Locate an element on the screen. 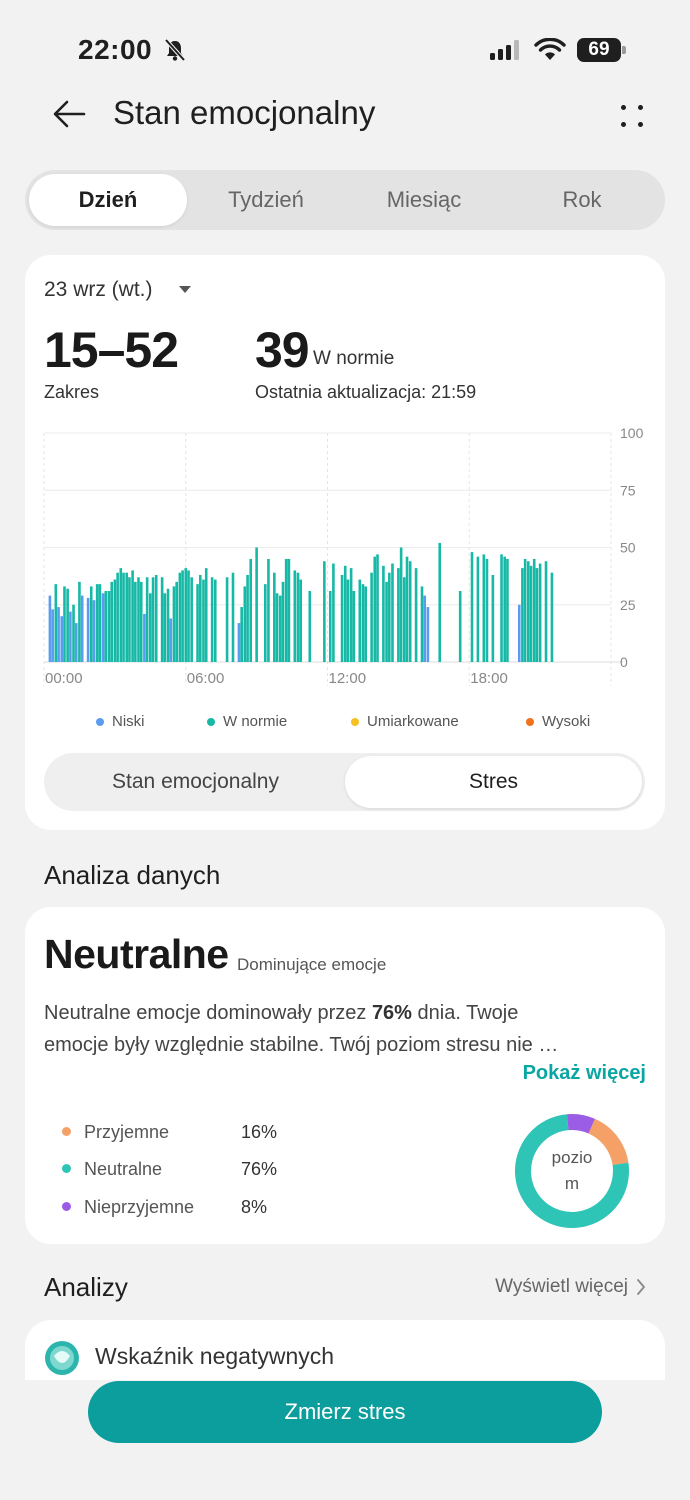 The width and height of the screenshot is (690, 1500). switch-emotional-state: Stan emocjonalny is located at coordinates (195, 781).